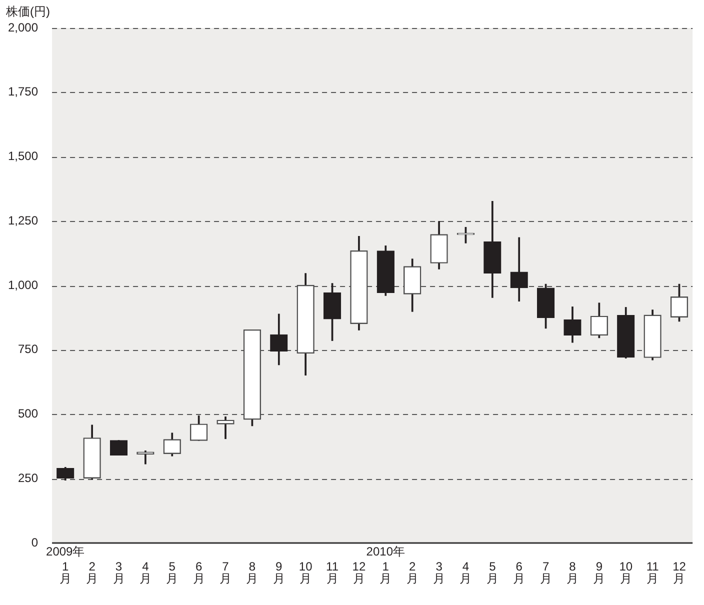  What do you see at coordinates (23, 27) in the screenshot?
I see `y-tick-label: 2,000` at bounding box center [23, 27].